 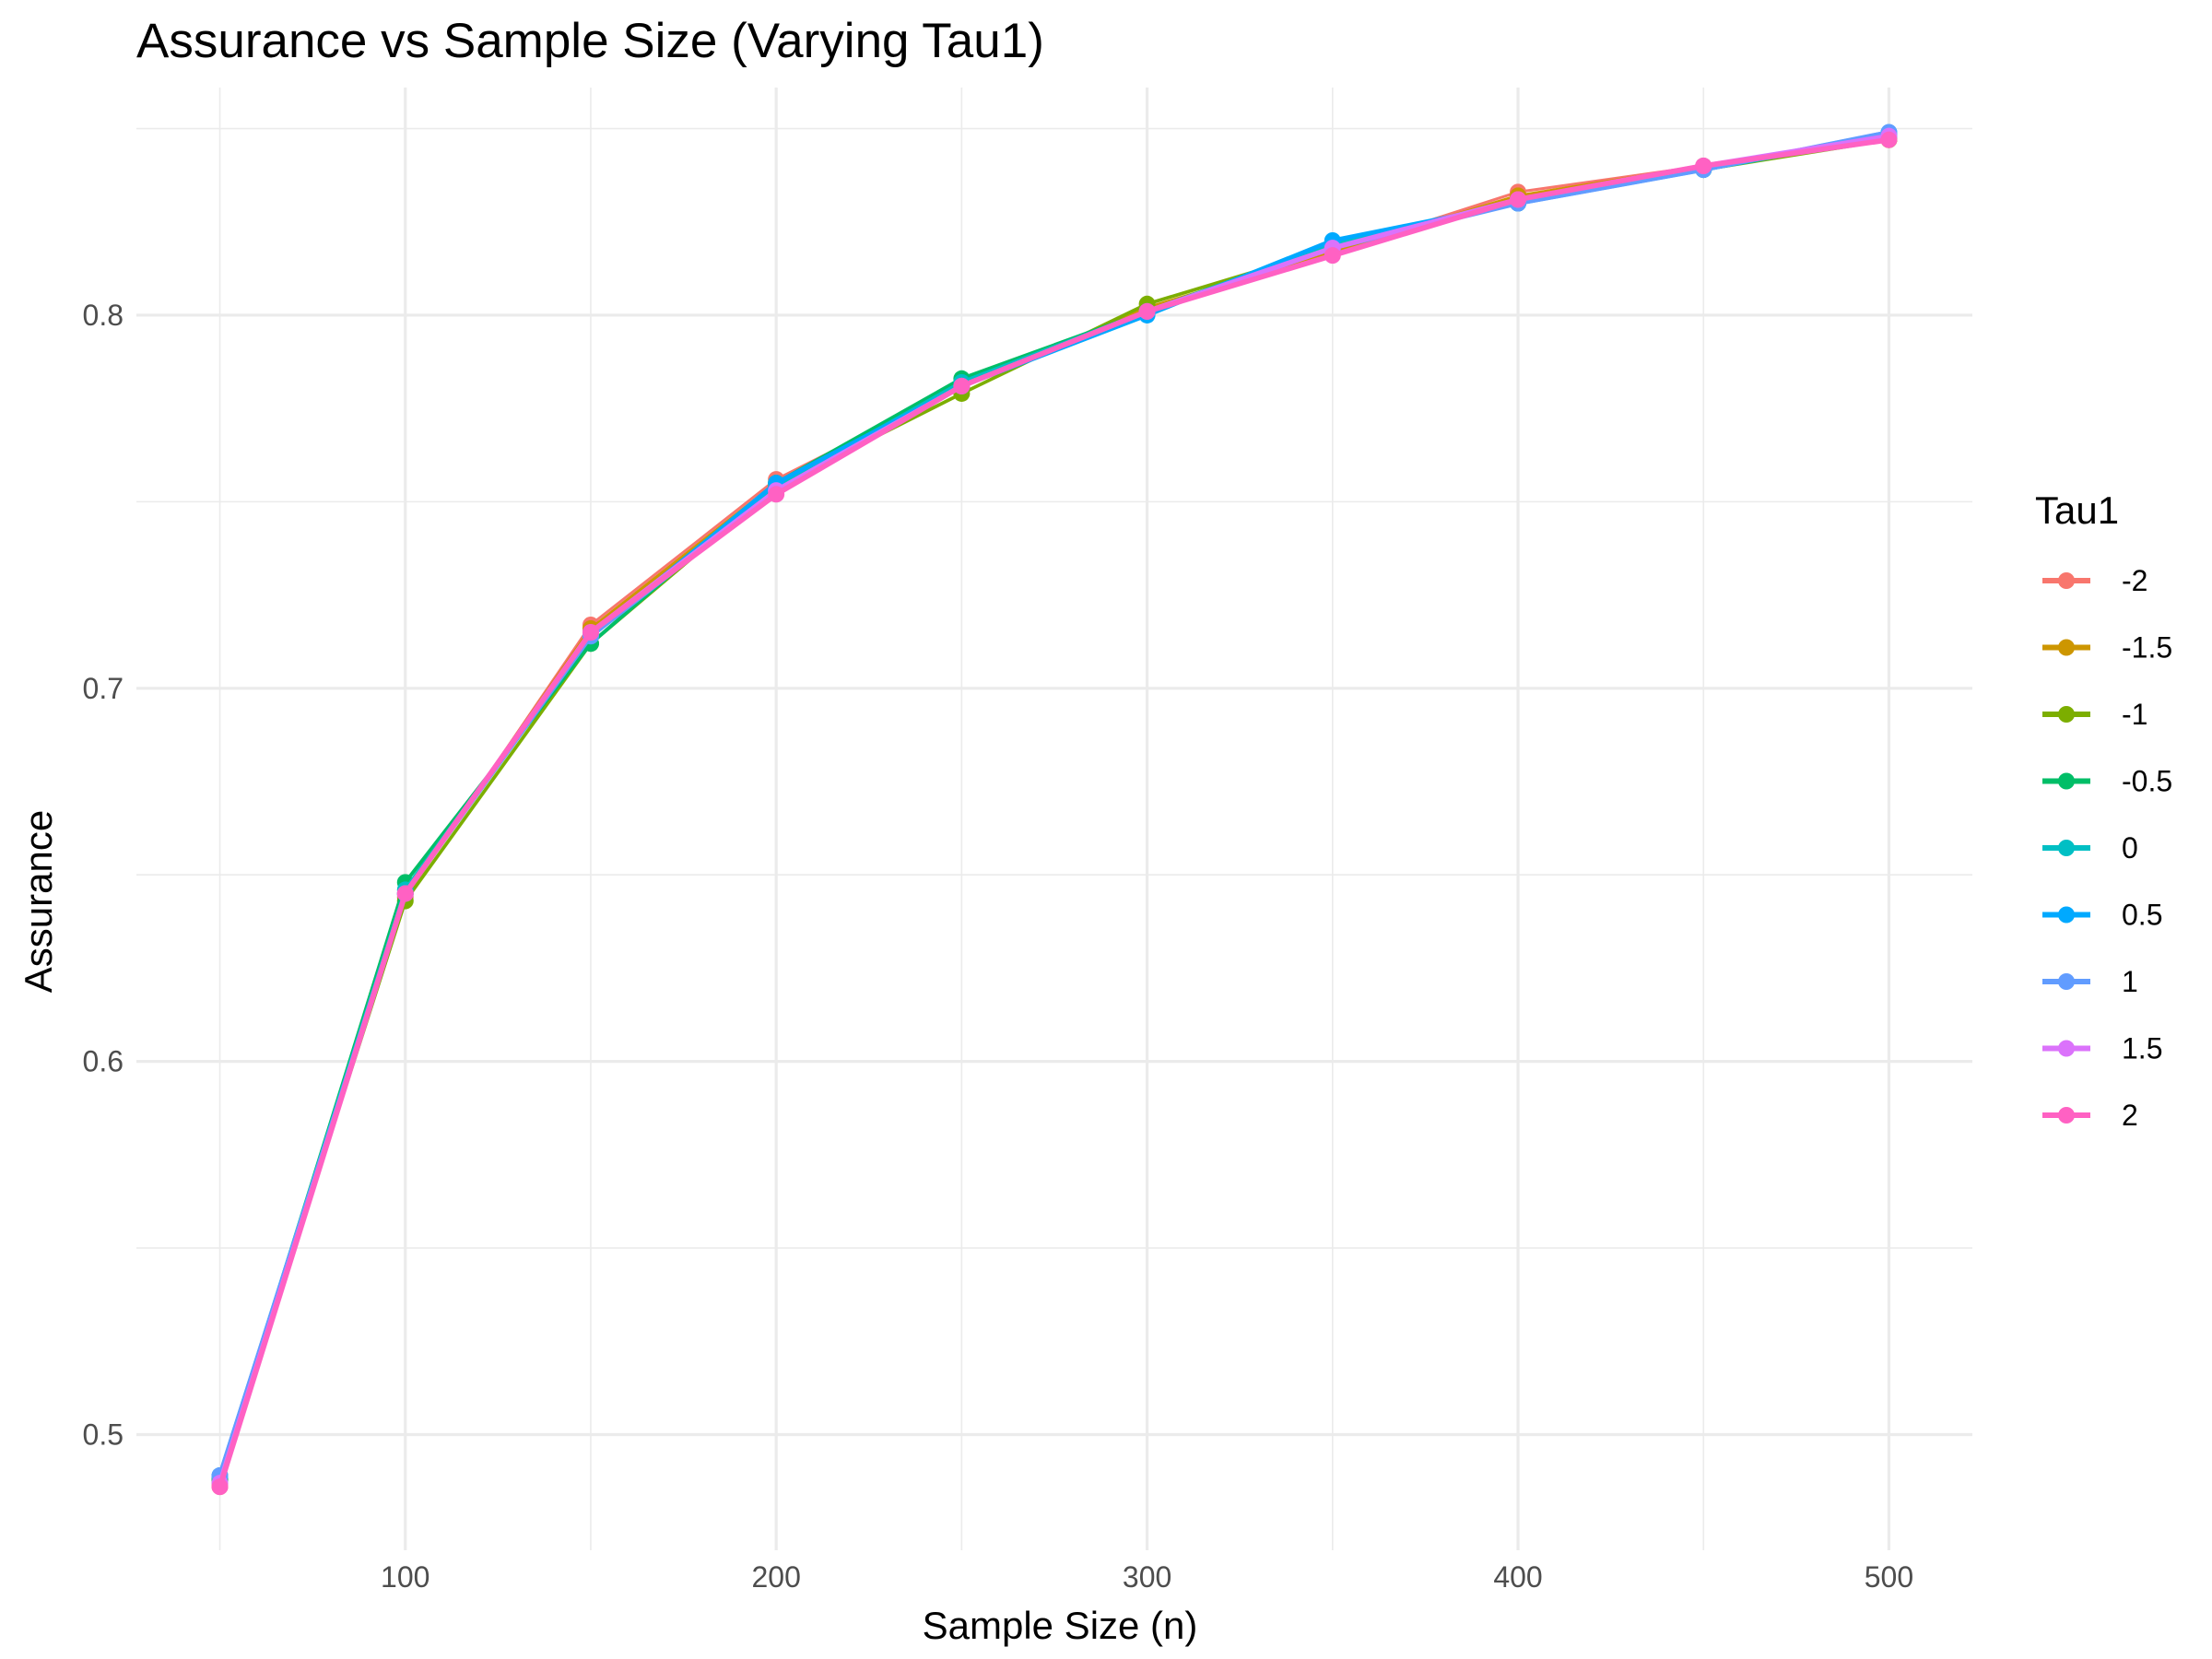 What do you see at coordinates (2090, 848) in the screenshot?
I see `legend-item-0: 0` at bounding box center [2090, 848].